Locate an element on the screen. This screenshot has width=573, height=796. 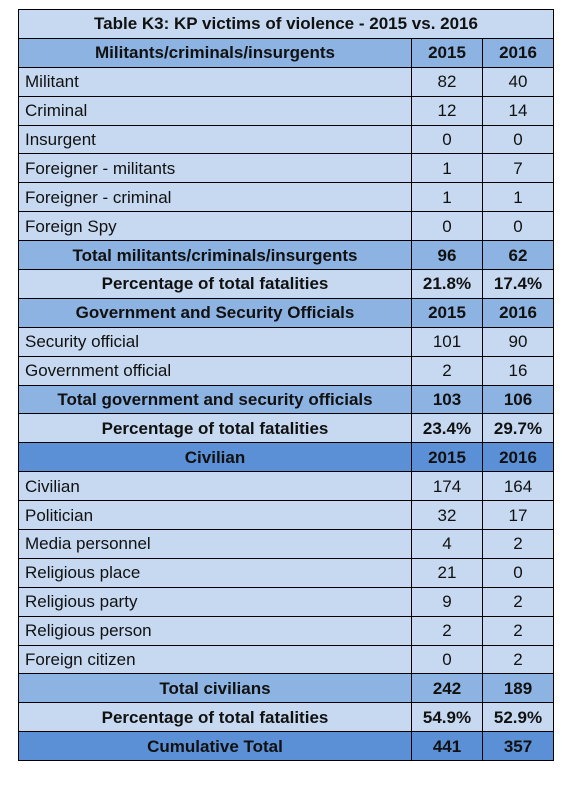
cell-value: 32 is located at coordinates (447, 515).